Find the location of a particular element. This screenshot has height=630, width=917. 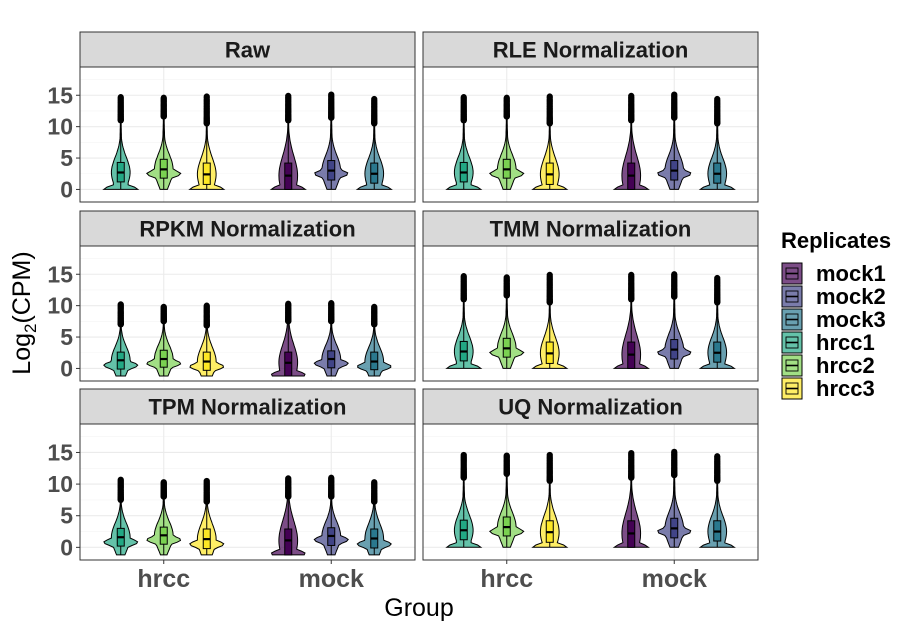

facet-strip-title: TPM Normalization is located at coordinates (247, 407).